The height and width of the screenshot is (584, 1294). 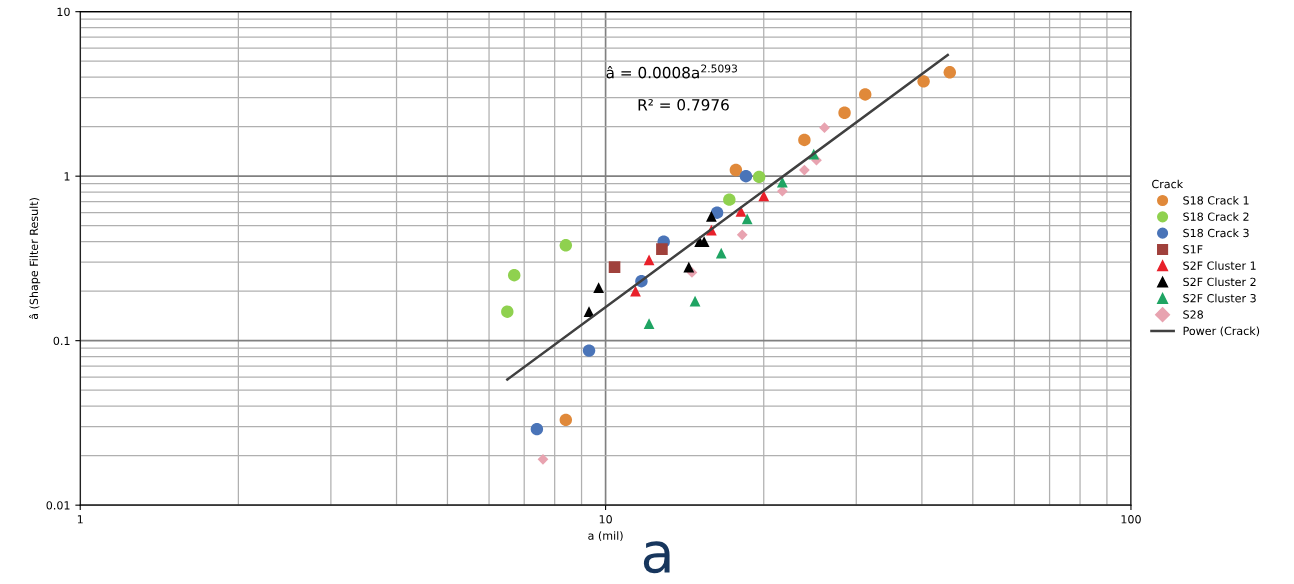 I want to click on legend-label: S18 Crack 1, so click(x=1216, y=200).